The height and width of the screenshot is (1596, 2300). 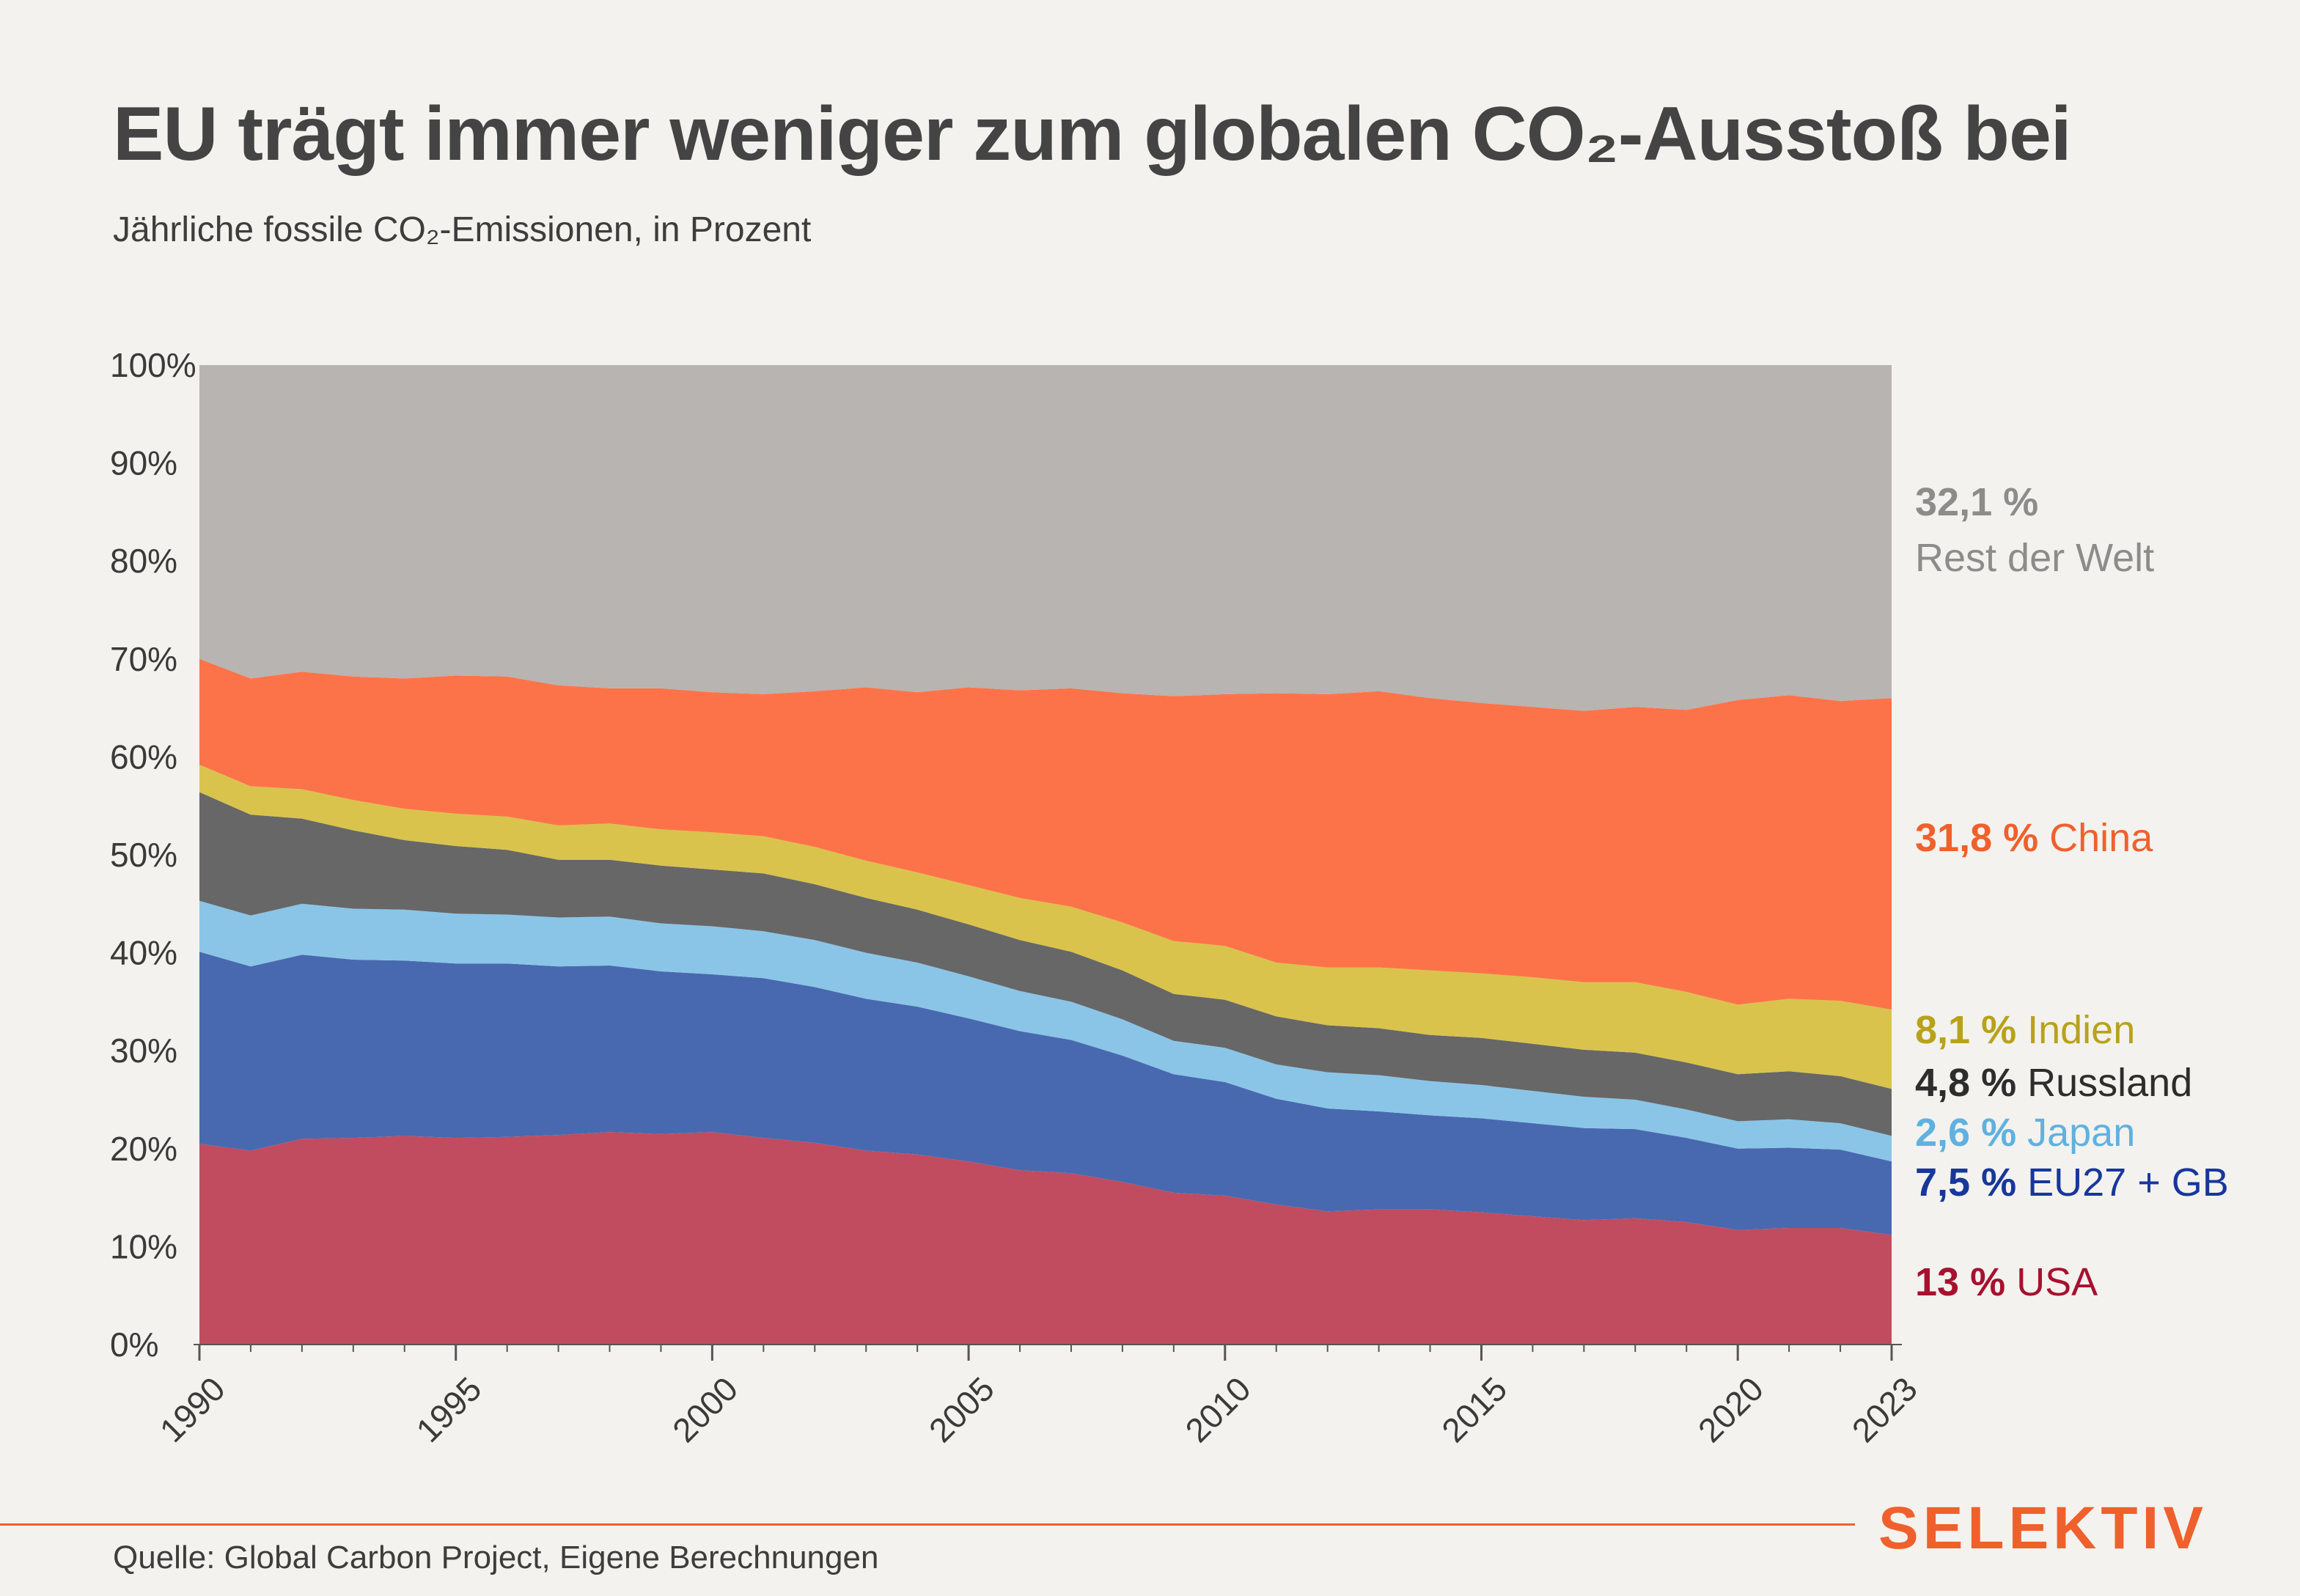 What do you see at coordinates (1966, 1183) in the screenshot?
I see `label-eu-value: 7,5 %` at bounding box center [1966, 1183].